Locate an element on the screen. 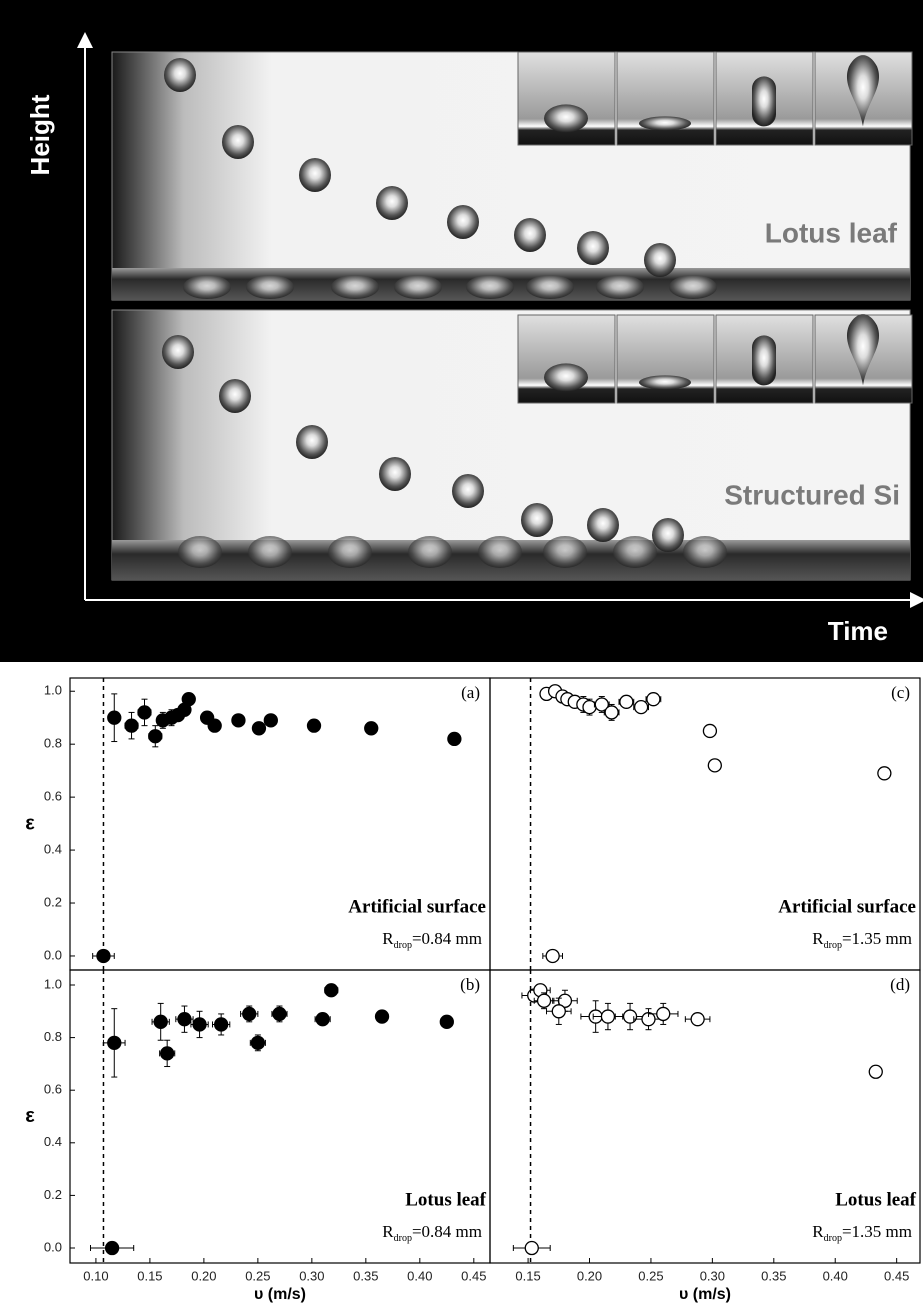 This screenshot has height=1305, width=923. x-axis-label: υ (m/s) is located at coordinates (705, 1294).